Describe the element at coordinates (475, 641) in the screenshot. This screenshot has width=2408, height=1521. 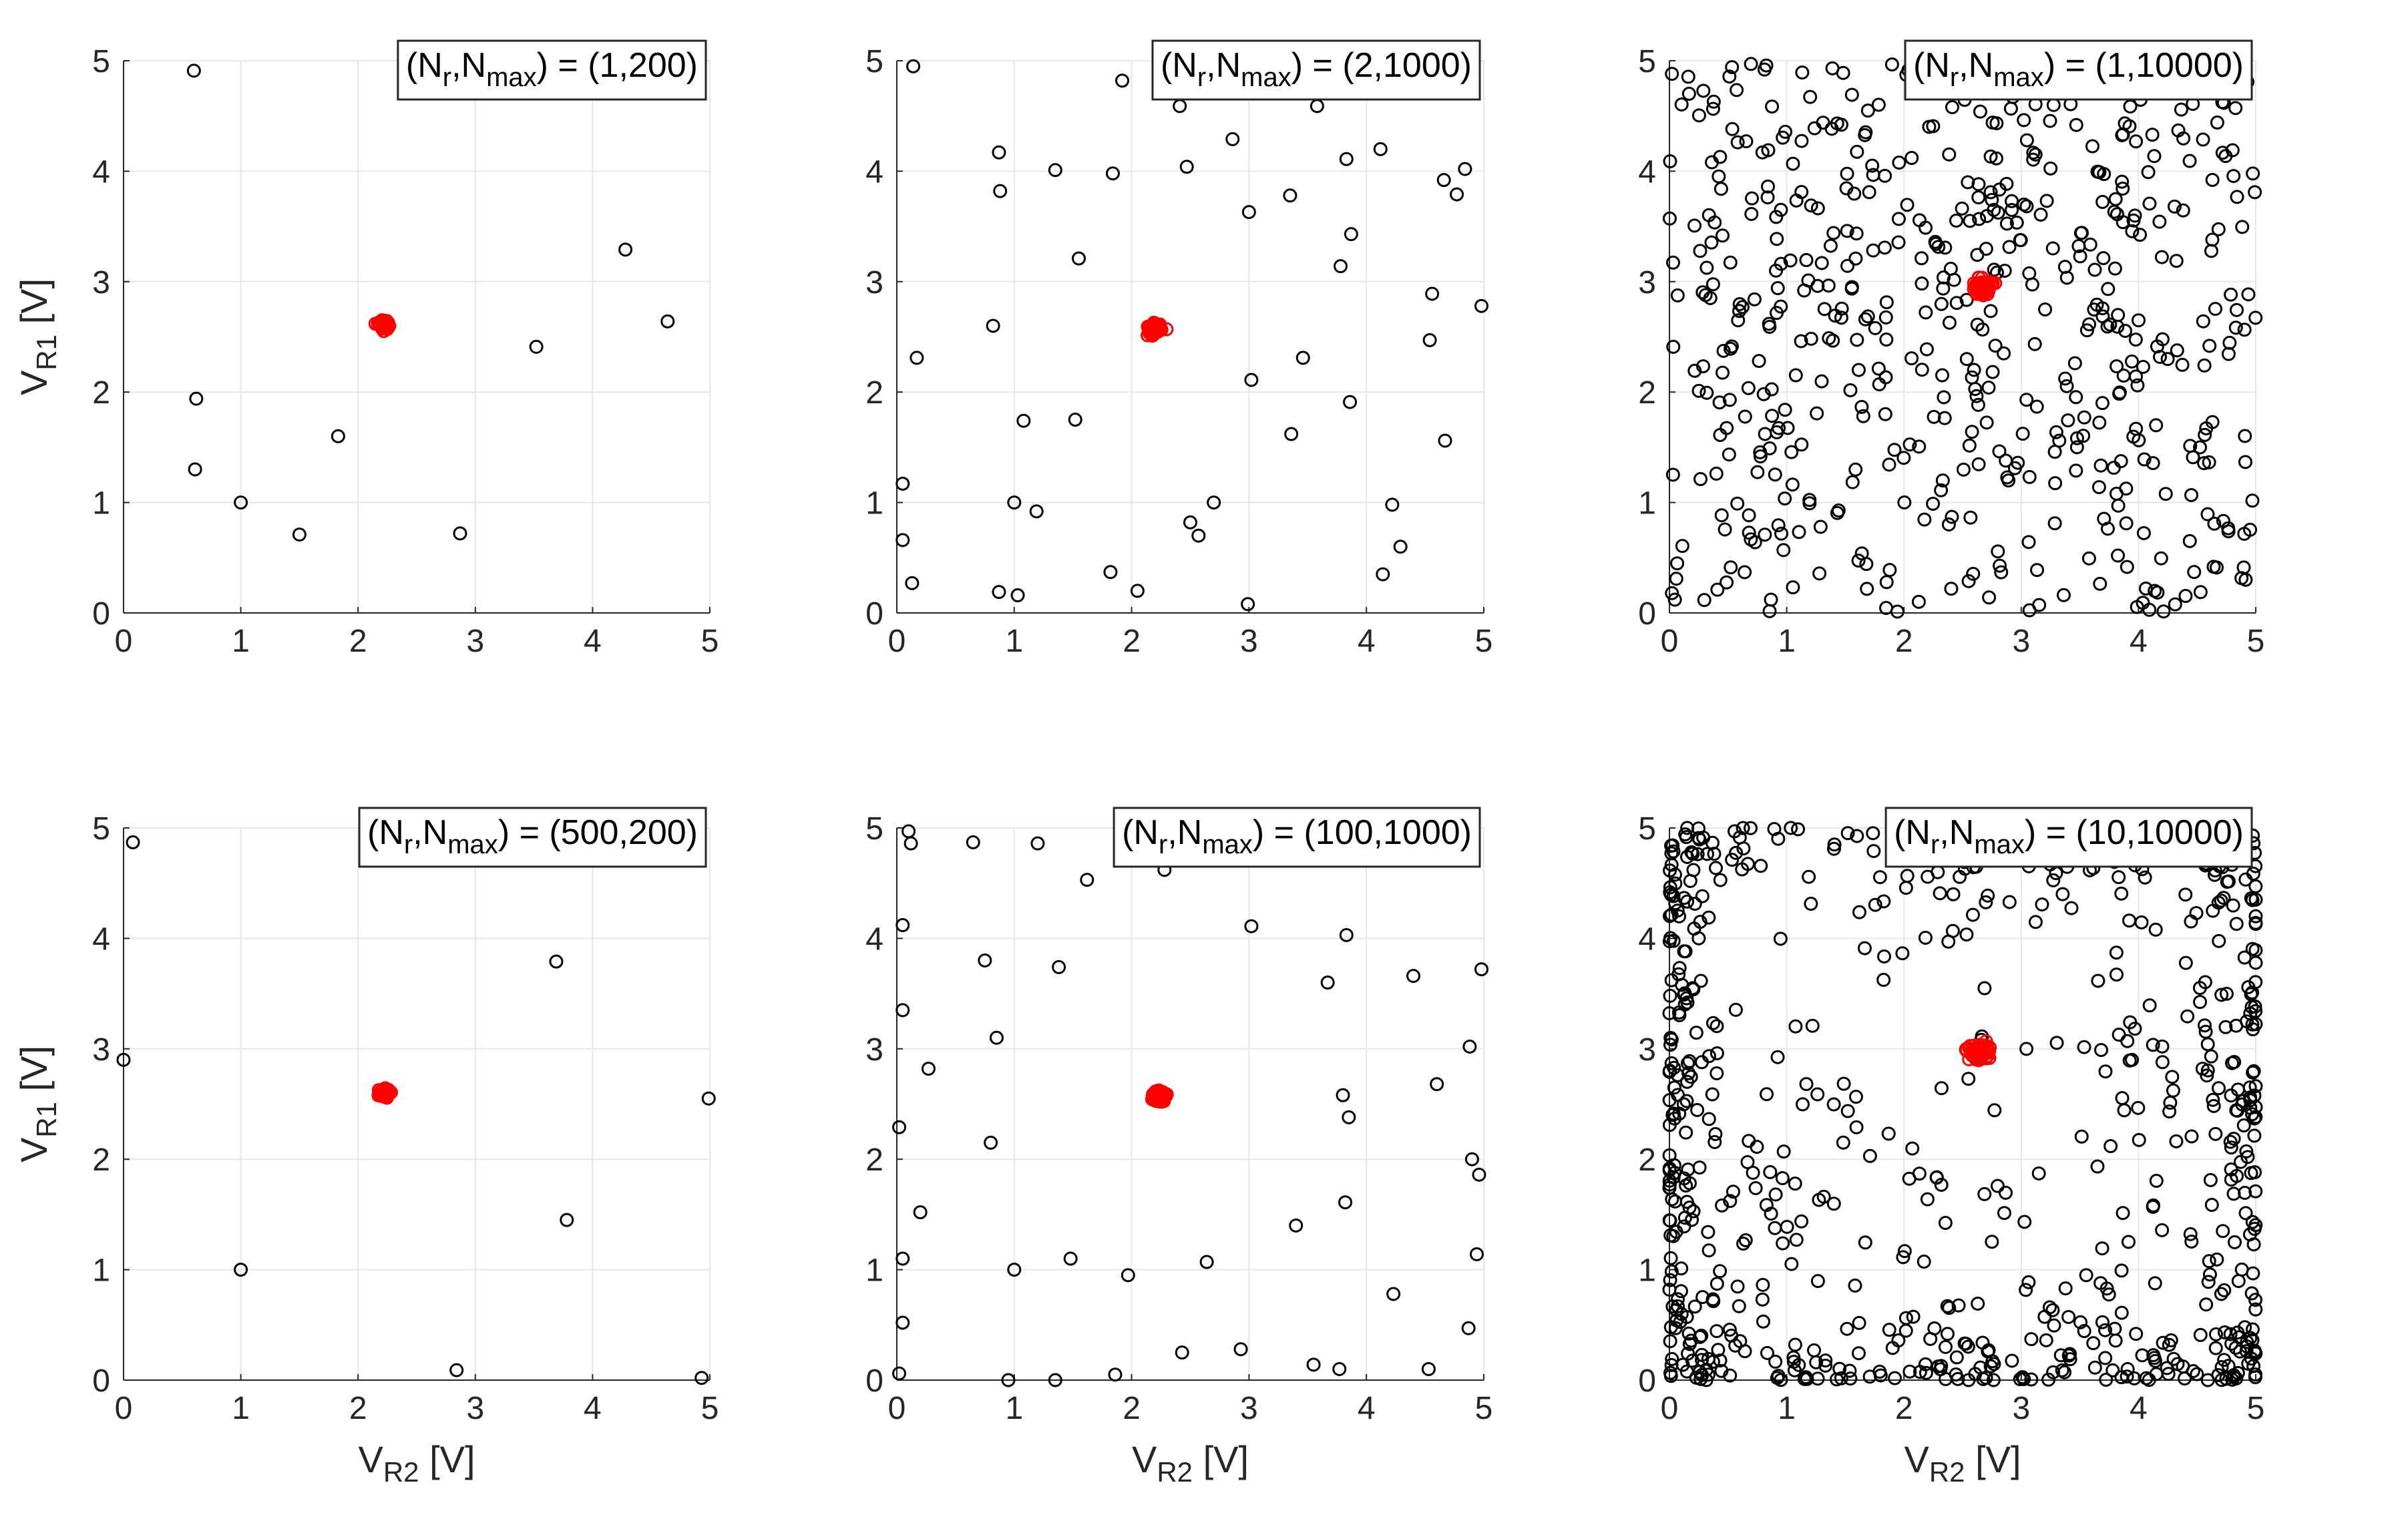
I see `x-tick-label: 3` at that location.